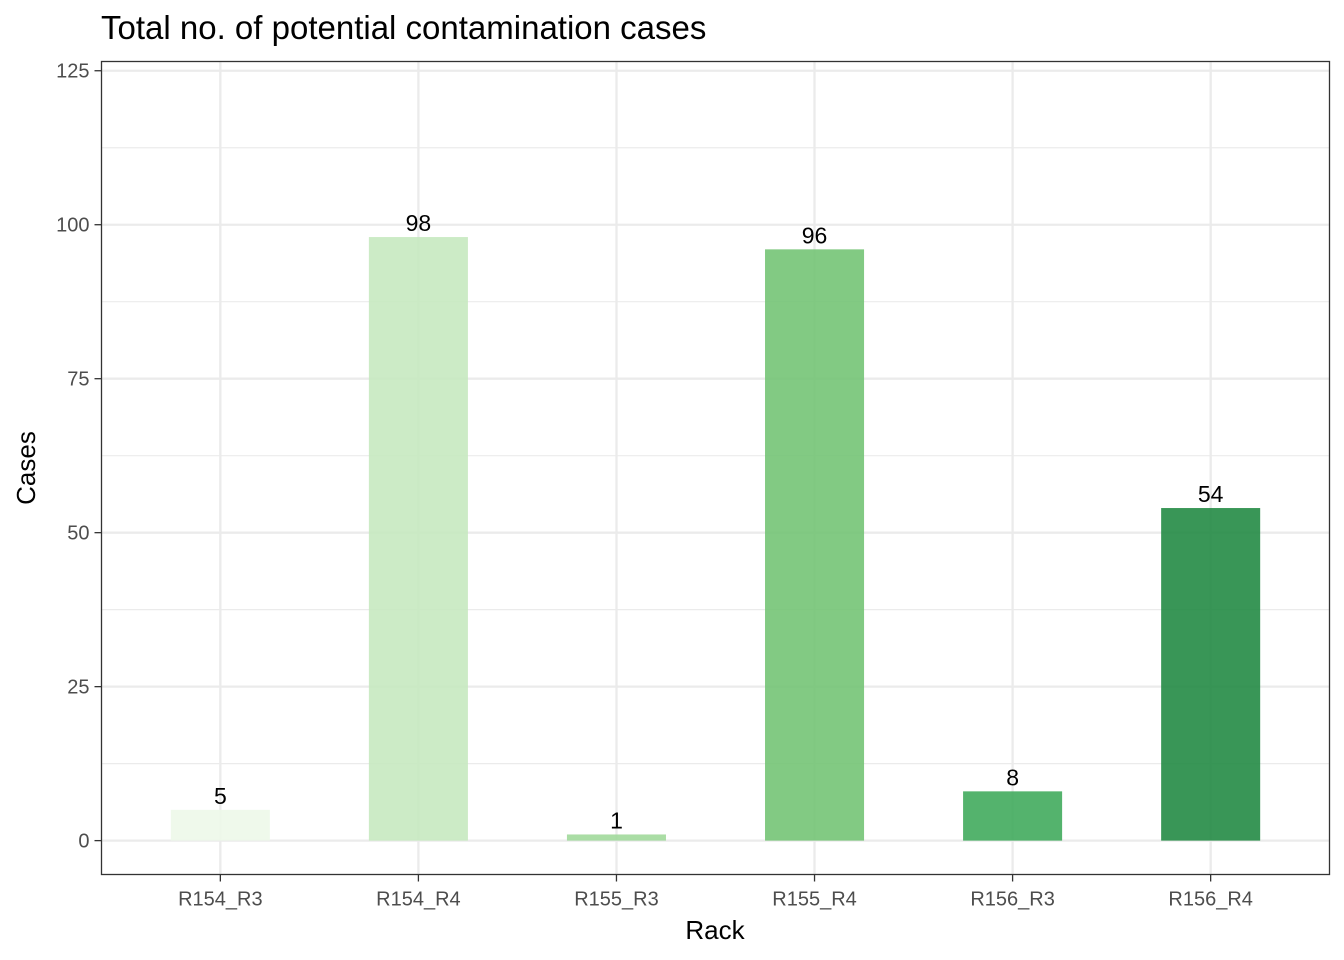 The image size is (1344, 960). What do you see at coordinates (815, 545) in the screenshot?
I see `bar-r155-r4` at bounding box center [815, 545].